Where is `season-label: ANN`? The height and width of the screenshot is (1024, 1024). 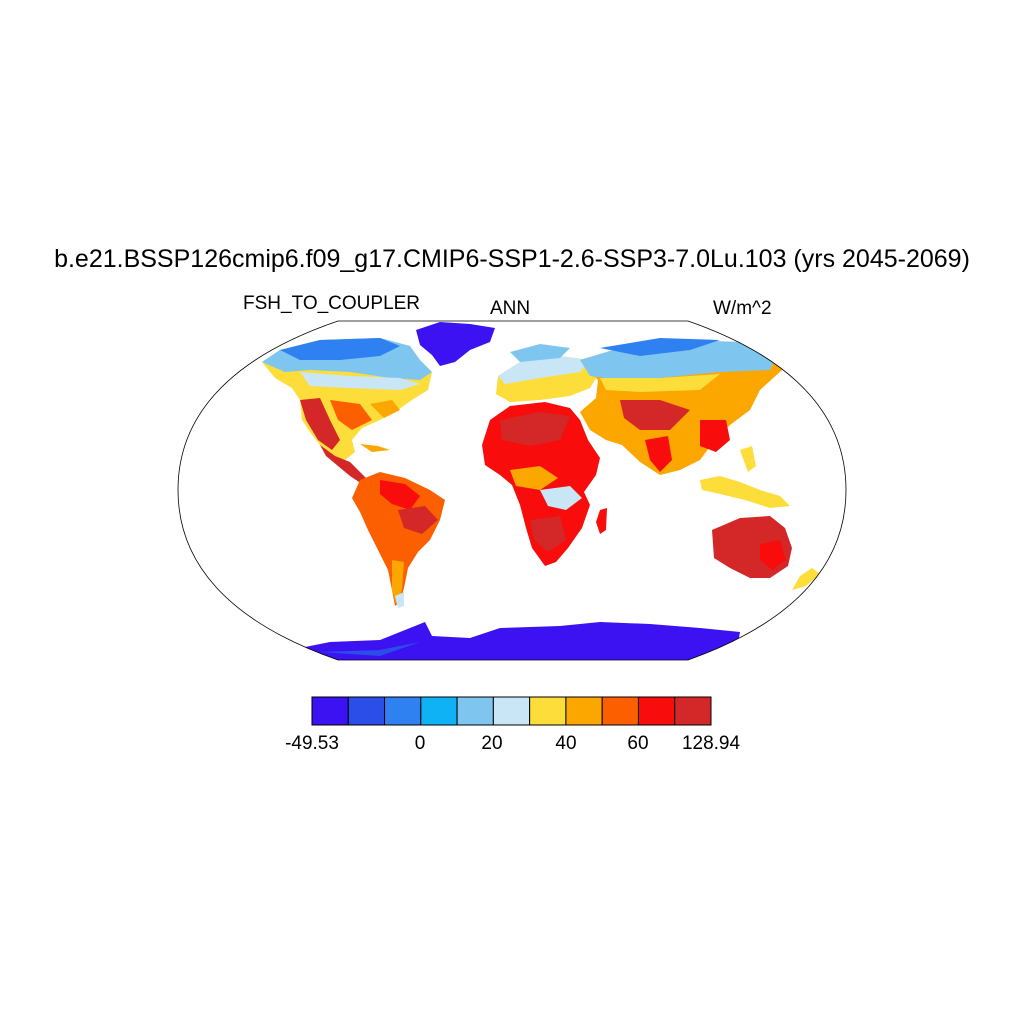 season-label: ANN is located at coordinates (510, 308).